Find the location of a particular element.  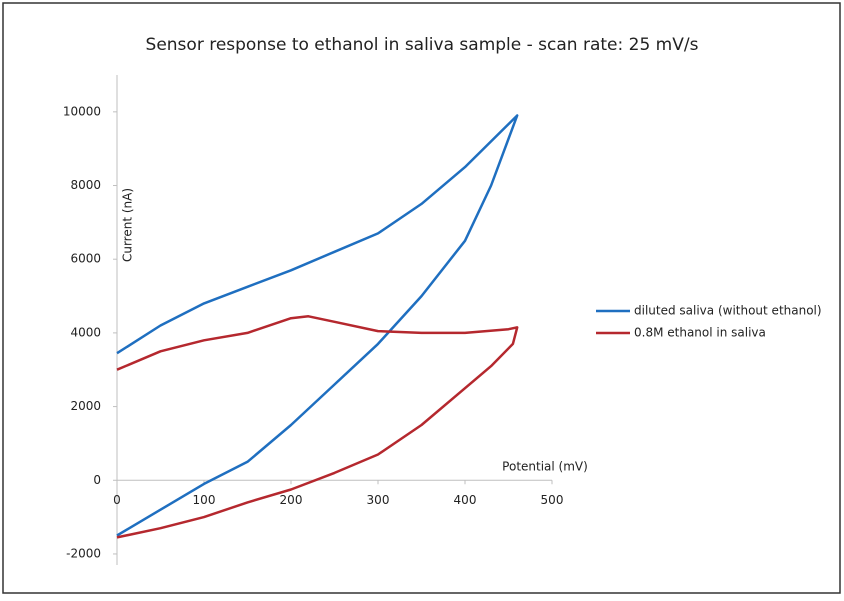

y-tick-label: -2000 is located at coordinates (83, 553).